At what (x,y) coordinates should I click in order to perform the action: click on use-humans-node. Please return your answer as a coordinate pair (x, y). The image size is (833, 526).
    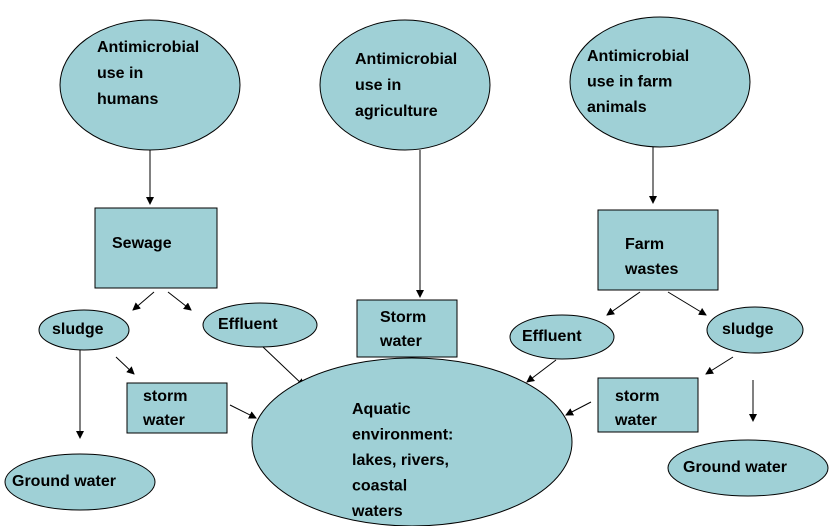
    Looking at the image, I should click on (150, 85).